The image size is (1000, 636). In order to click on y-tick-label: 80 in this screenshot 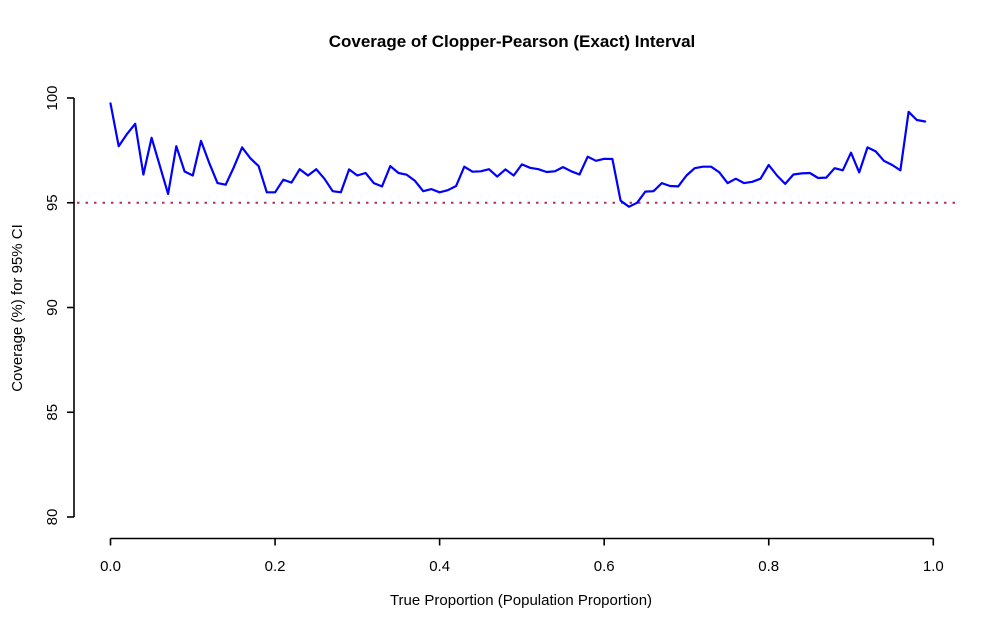, I will do `click(52, 517)`.